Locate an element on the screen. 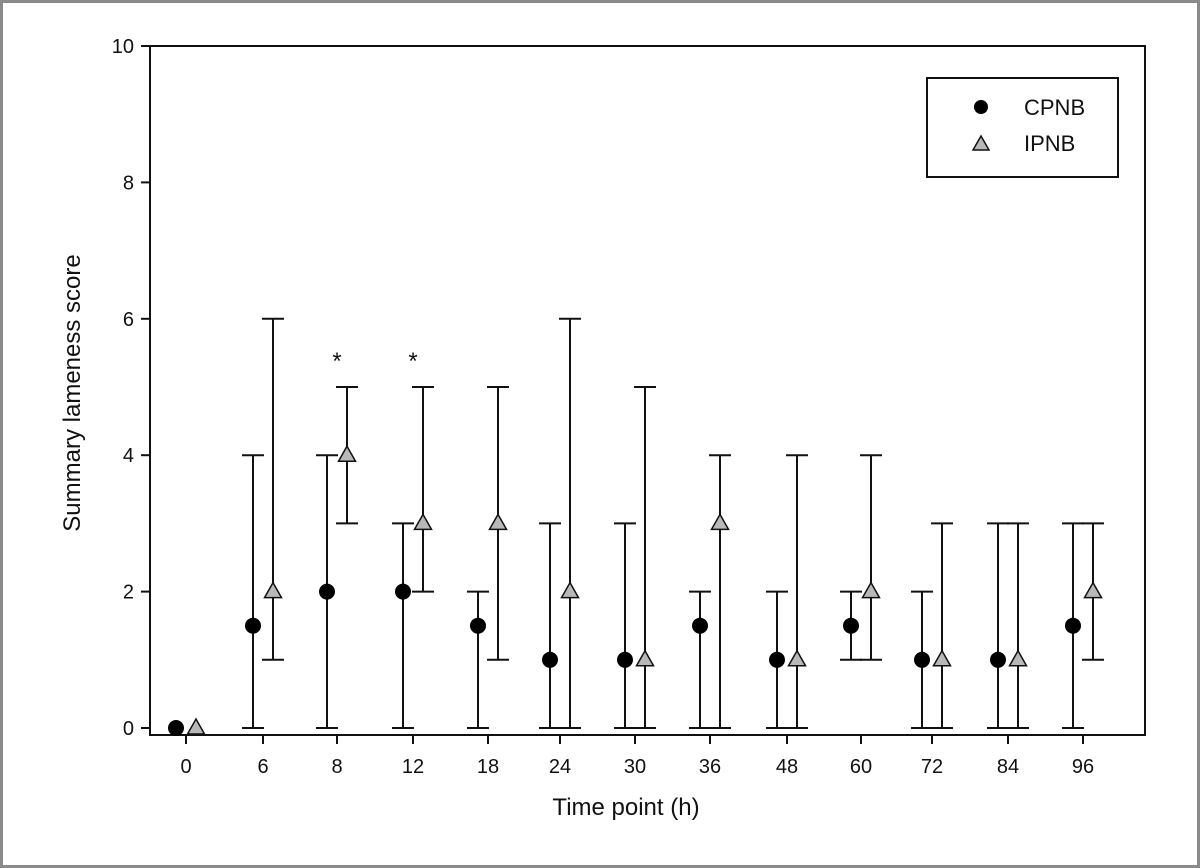 This screenshot has width=1200, height=868. legend-label-ipnb: IPNB is located at coordinates (1049, 143).